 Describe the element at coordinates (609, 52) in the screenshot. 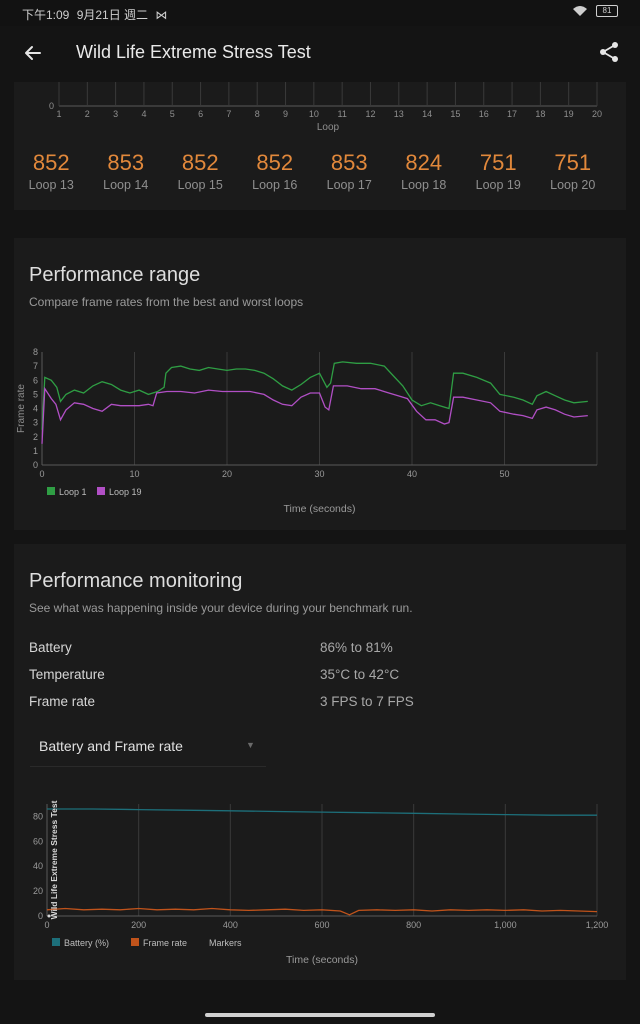

I see `share-icon` at that location.